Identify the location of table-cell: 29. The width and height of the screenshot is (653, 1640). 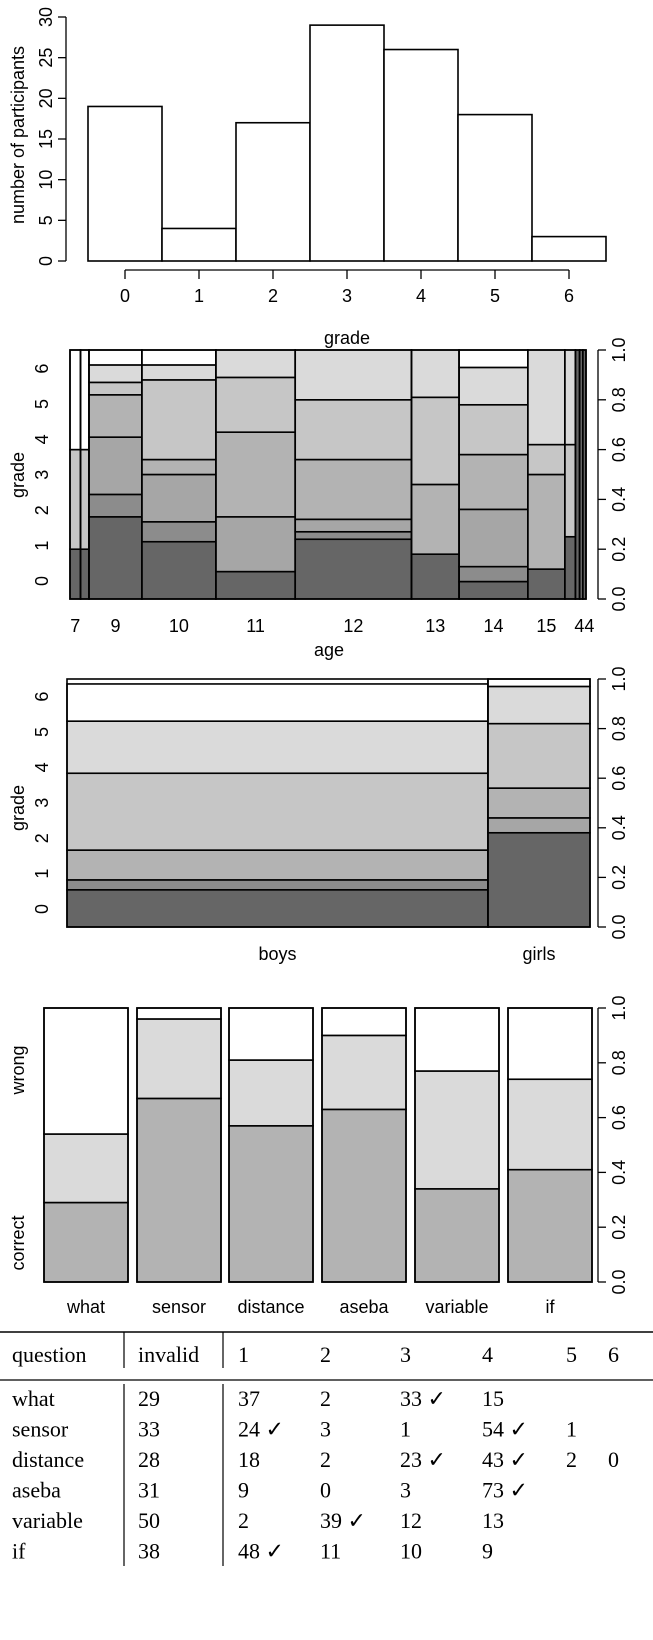
(149, 1398).